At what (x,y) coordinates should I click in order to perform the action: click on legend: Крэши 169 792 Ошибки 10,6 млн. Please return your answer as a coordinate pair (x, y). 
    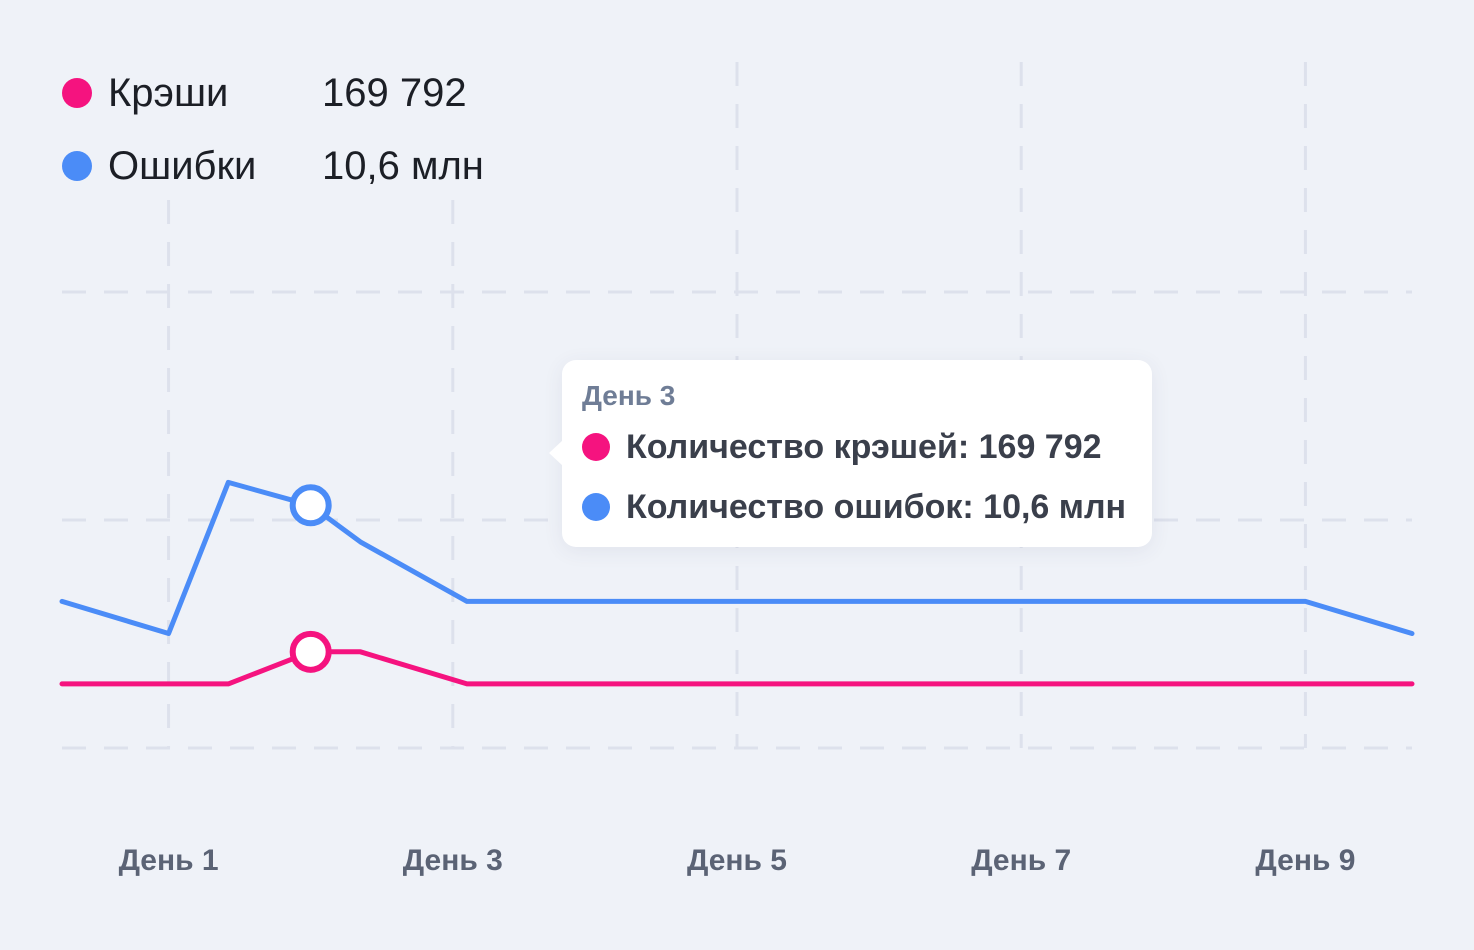
    Looking at the image, I should click on (273, 135).